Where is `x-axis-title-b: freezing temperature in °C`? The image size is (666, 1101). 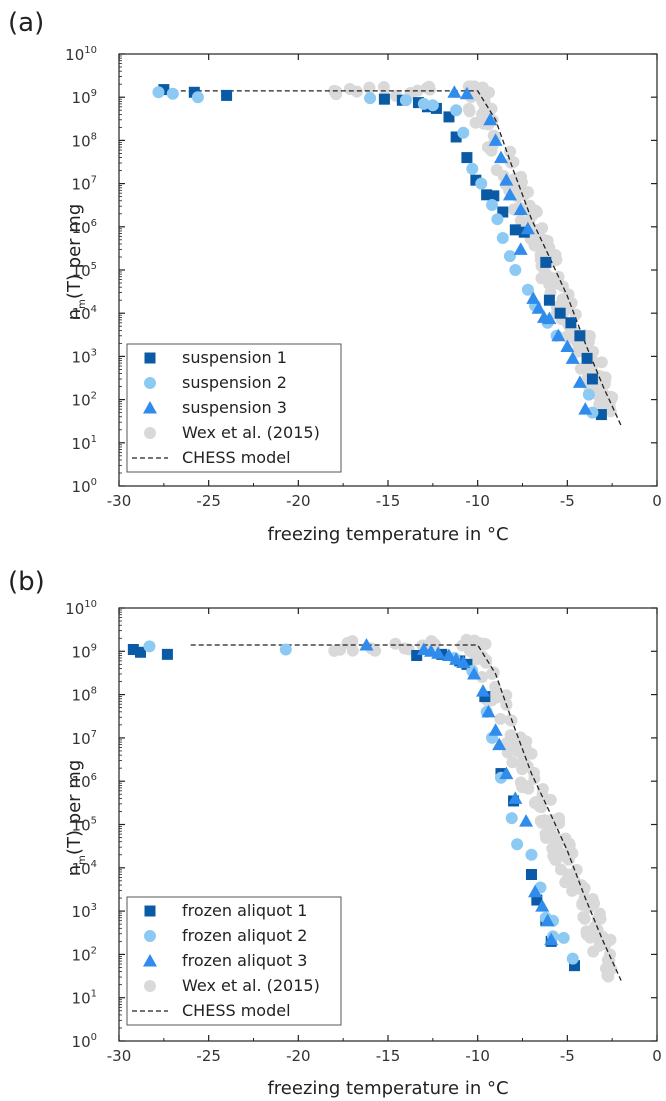 x-axis-title-b: freezing temperature in °C is located at coordinates (387, 1088).